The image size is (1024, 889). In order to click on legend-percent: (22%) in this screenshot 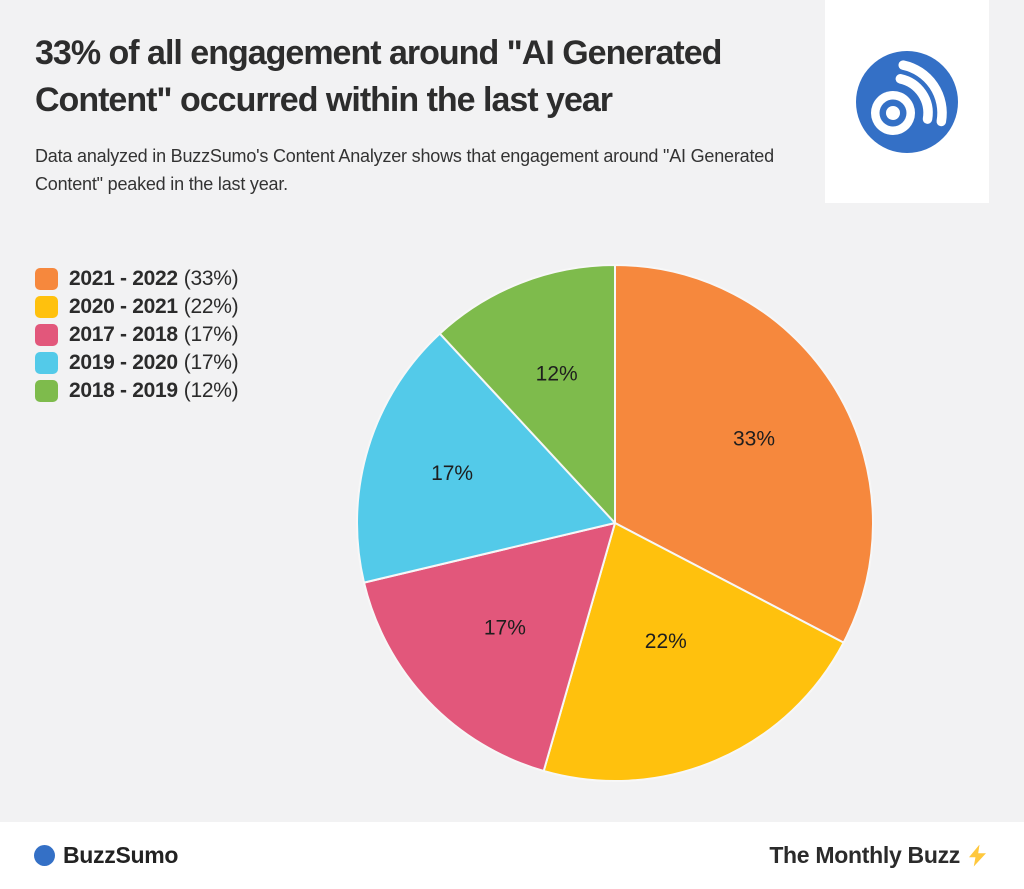, I will do `click(211, 306)`.